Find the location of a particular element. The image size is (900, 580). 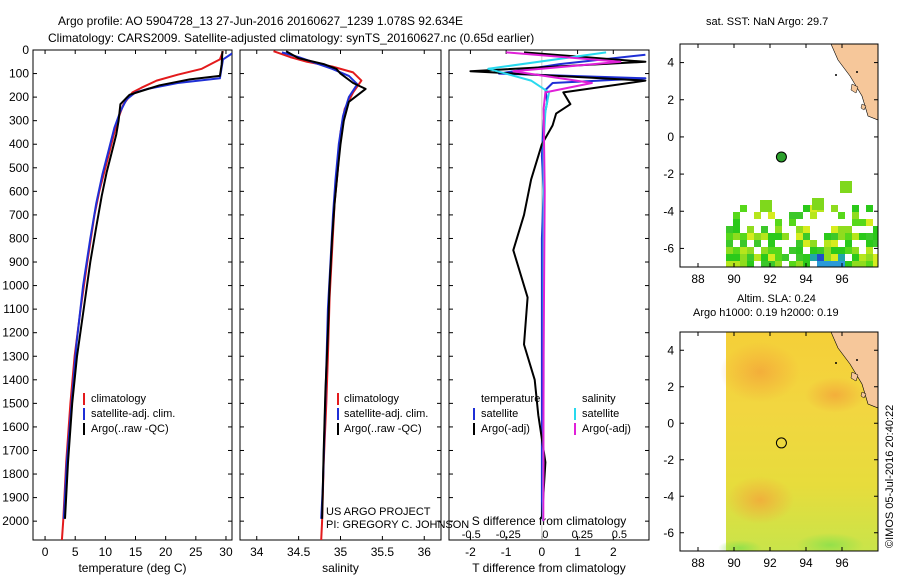

y-tick-label: 1100 is located at coordinates (16, 309).